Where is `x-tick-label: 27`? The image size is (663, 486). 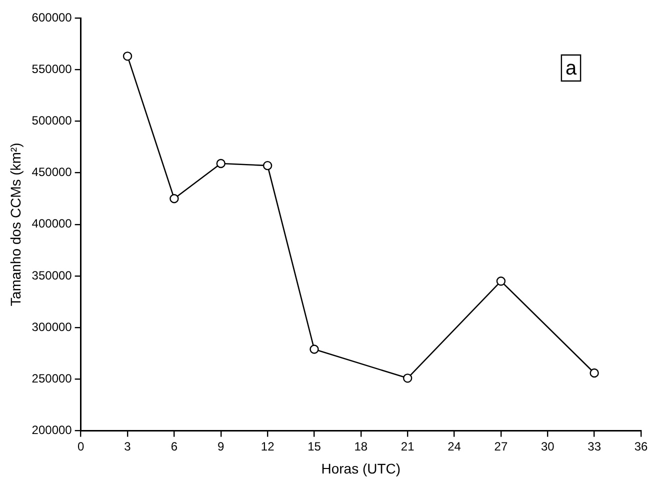
x-tick-label: 27 is located at coordinates (501, 446).